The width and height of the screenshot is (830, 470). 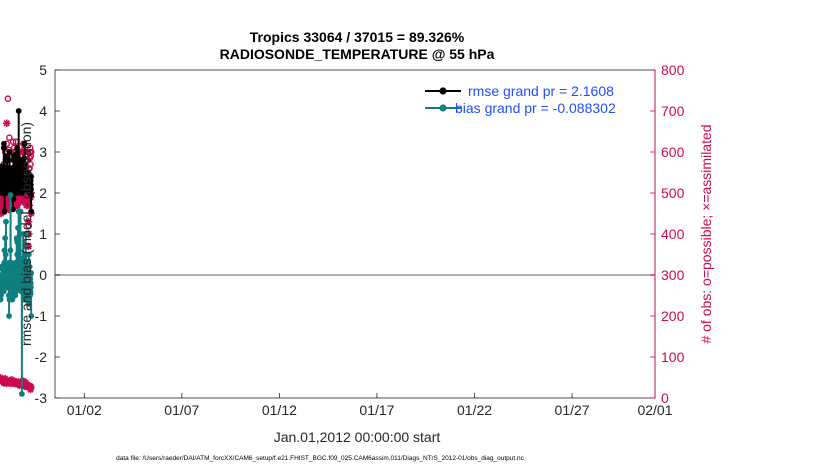 I want to click on y-right-tick-label: 200, so click(x=673, y=316).